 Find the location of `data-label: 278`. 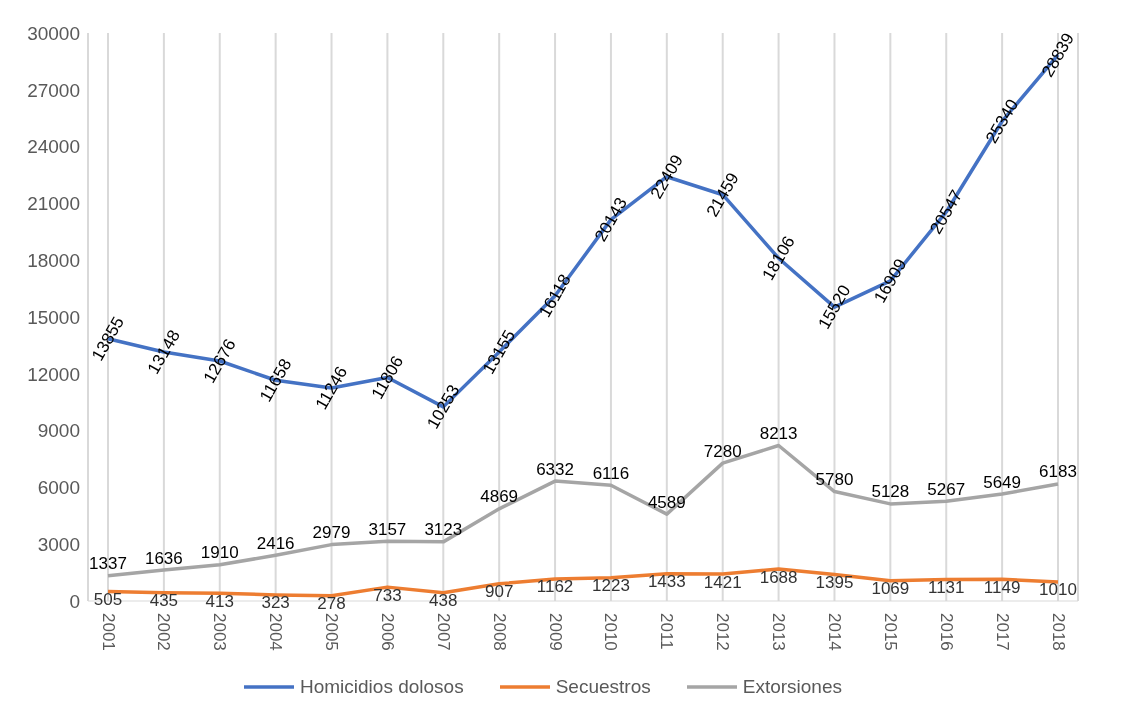

data-label: 278 is located at coordinates (331, 604).